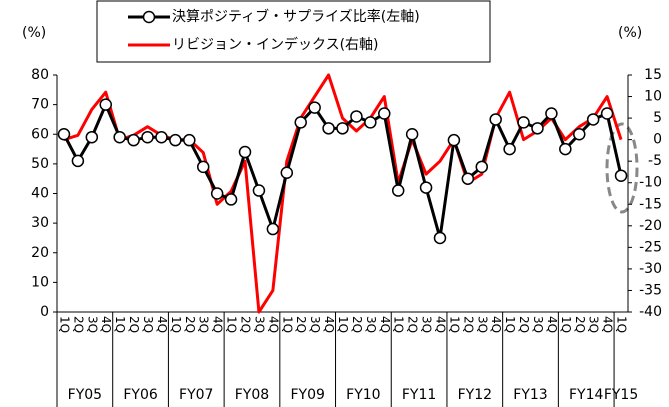 This screenshot has height=407, width=669. Describe the element at coordinates (630, 33) in the screenshot. I see `y2-unit: (%)` at that location.